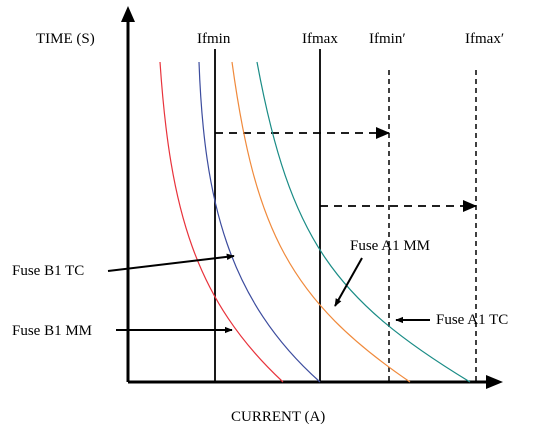  I want to click on fuse-b1-tc-pointer, so click(171, 262).